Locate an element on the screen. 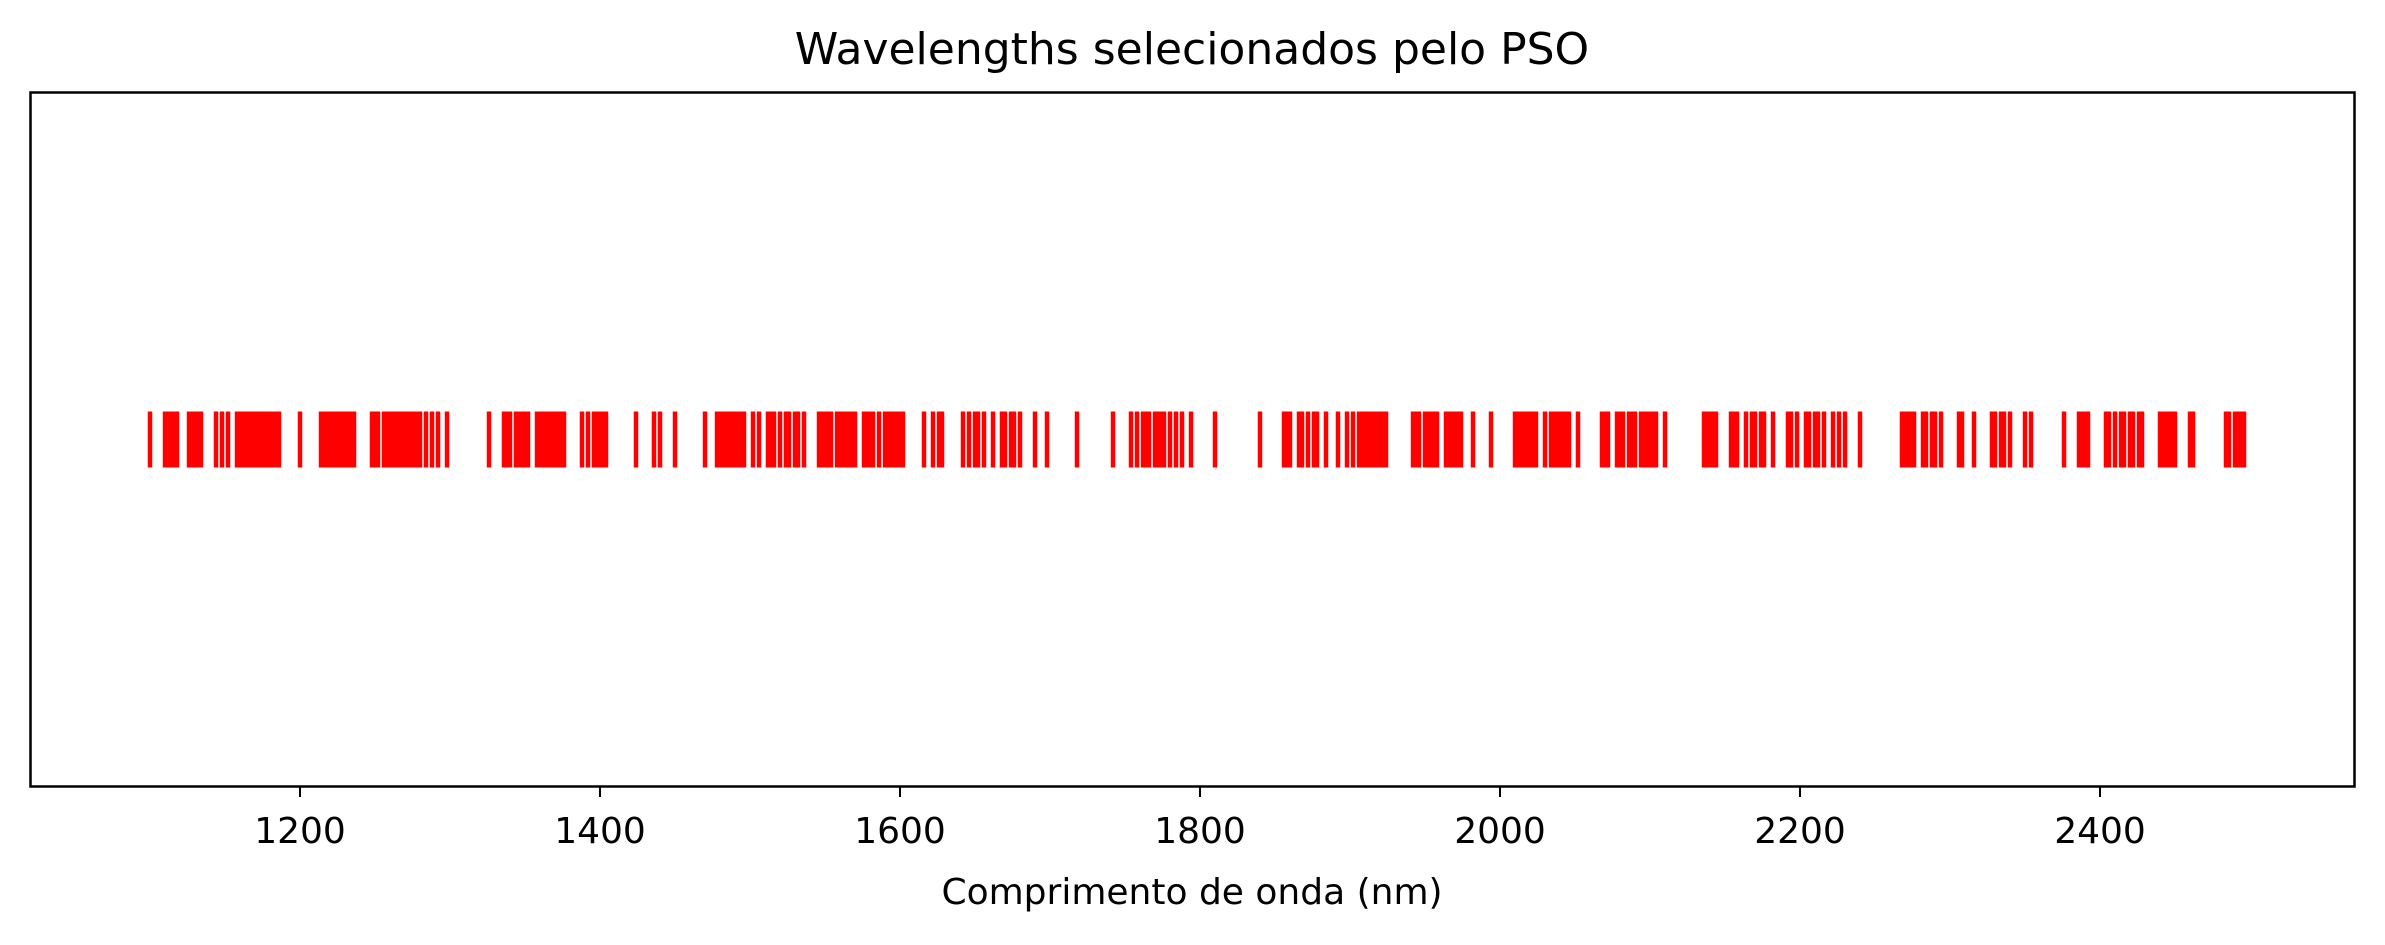 The height and width of the screenshot is (945, 2385). x-axis-ticks: 1200 1400 1600 1800 2000 2200 2400 is located at coordinates (1200, 819).